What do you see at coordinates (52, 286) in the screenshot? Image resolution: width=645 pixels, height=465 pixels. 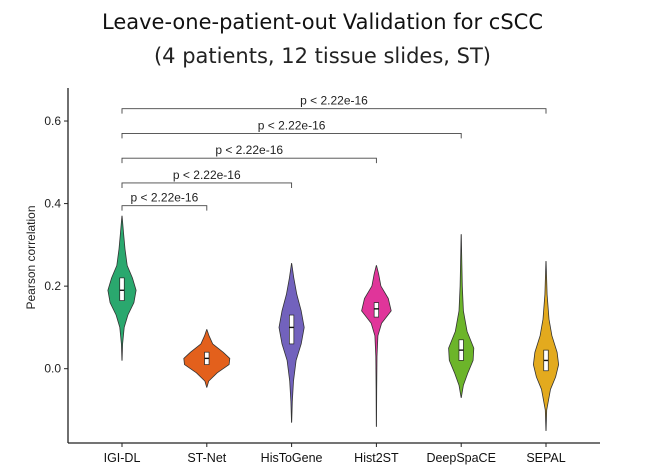 I see `y-tick-label: 0.2` at bounding box center [52, 286].